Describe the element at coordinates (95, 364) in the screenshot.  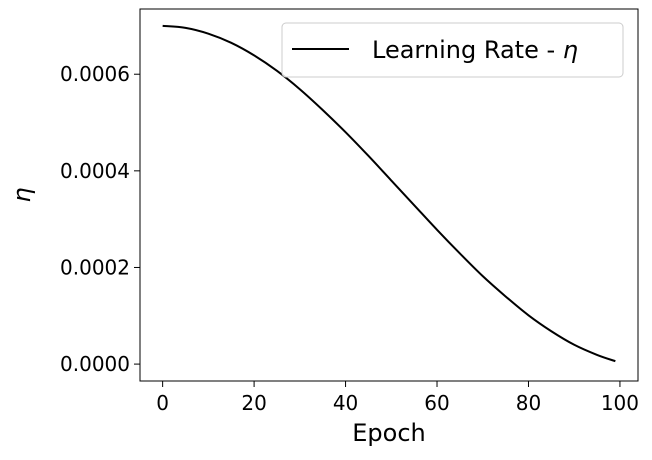
I see `y-tick-label: 0.0000` at that location.